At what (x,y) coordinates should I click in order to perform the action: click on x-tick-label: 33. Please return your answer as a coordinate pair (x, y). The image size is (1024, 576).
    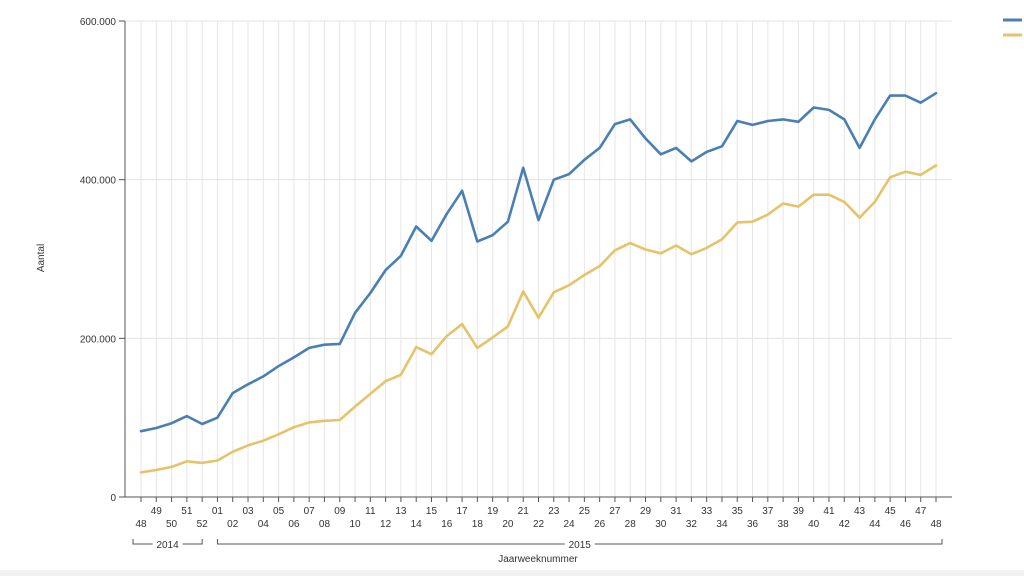
    Looking at the image, I should click on (707, 511).